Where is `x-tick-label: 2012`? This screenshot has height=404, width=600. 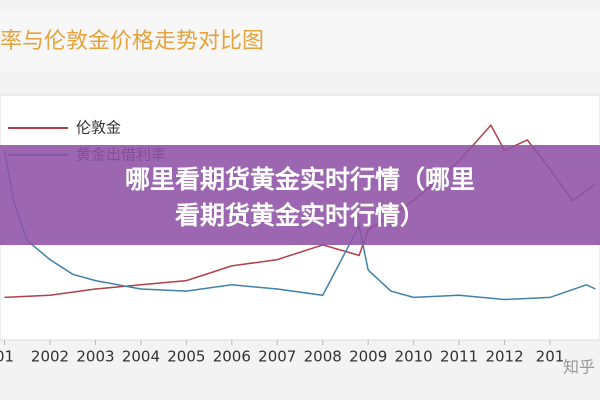
x-tick-label: 2012 is located at coordinates (504, 357).